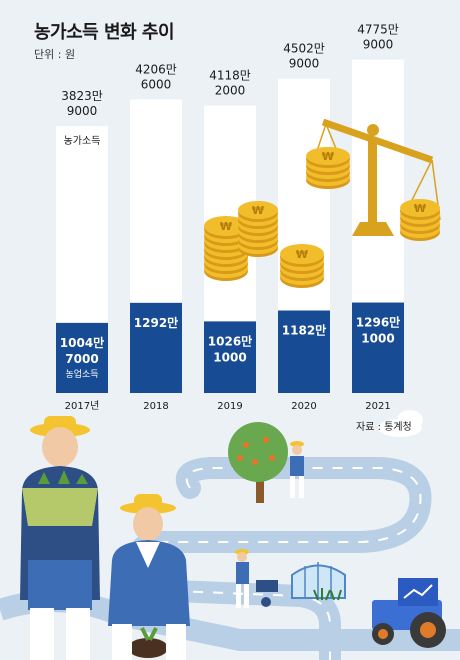  I want to click on series-label-total: 농가소득, so click(82, 141).